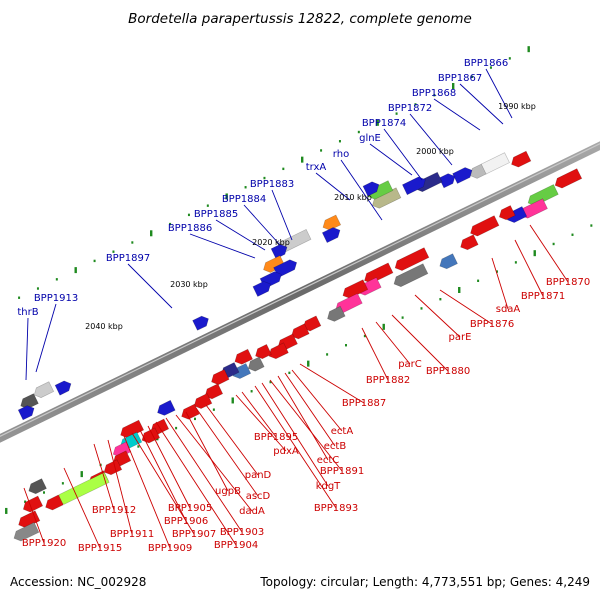  I want to click on gene-label: BPP1868, so click(434, 93).